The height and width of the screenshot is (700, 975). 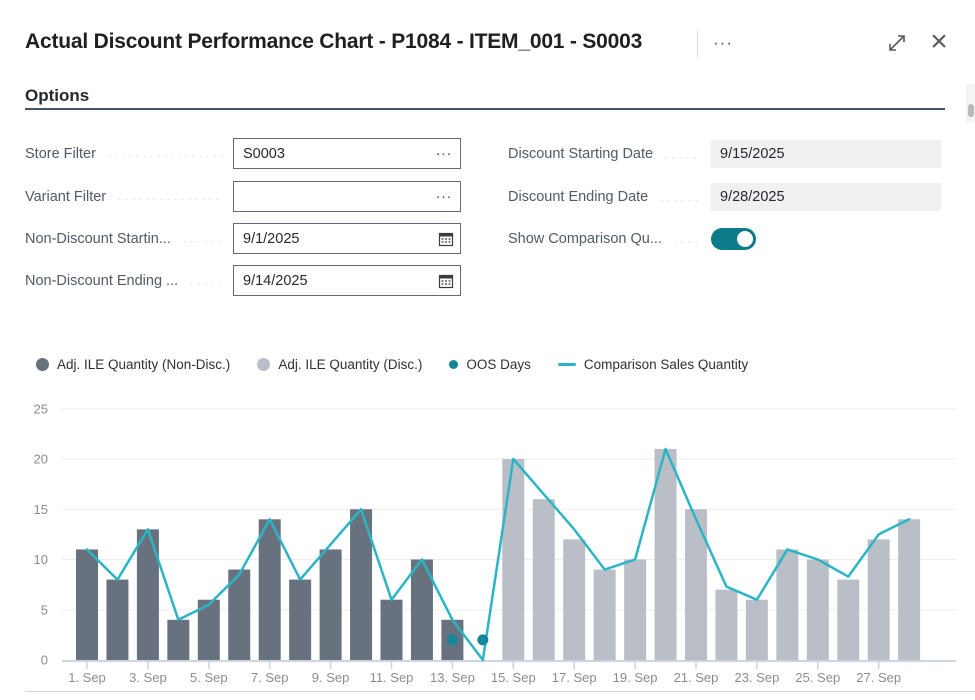 I want to click on more-options-icon: ···, so click(x=723, y=43).